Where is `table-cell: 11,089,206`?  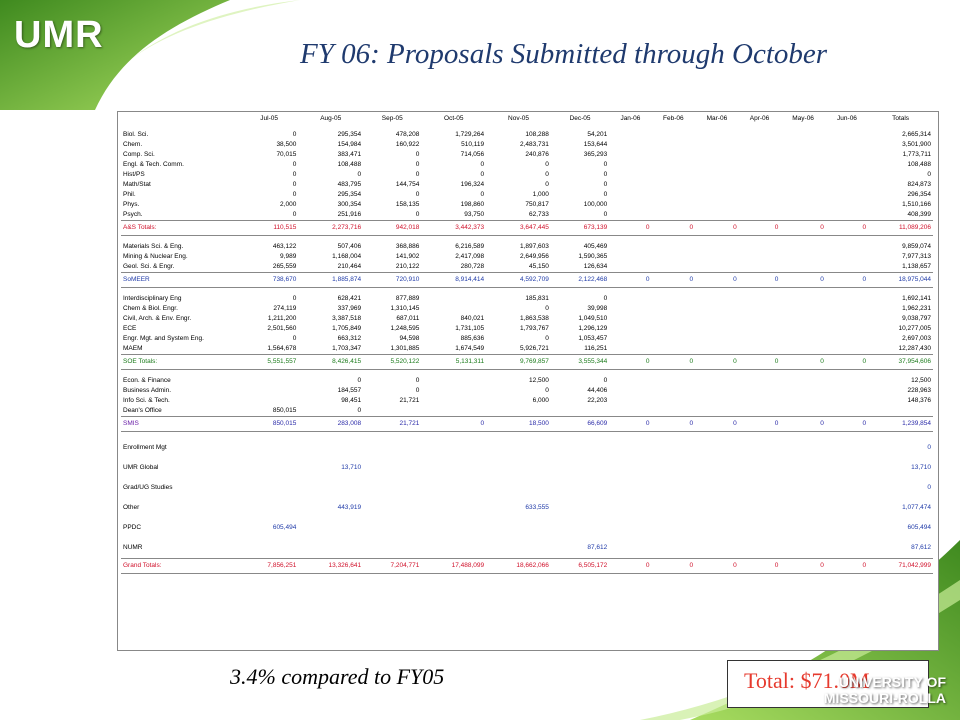
table-cell: 11,089,206 is located at coordinates (900, 228).